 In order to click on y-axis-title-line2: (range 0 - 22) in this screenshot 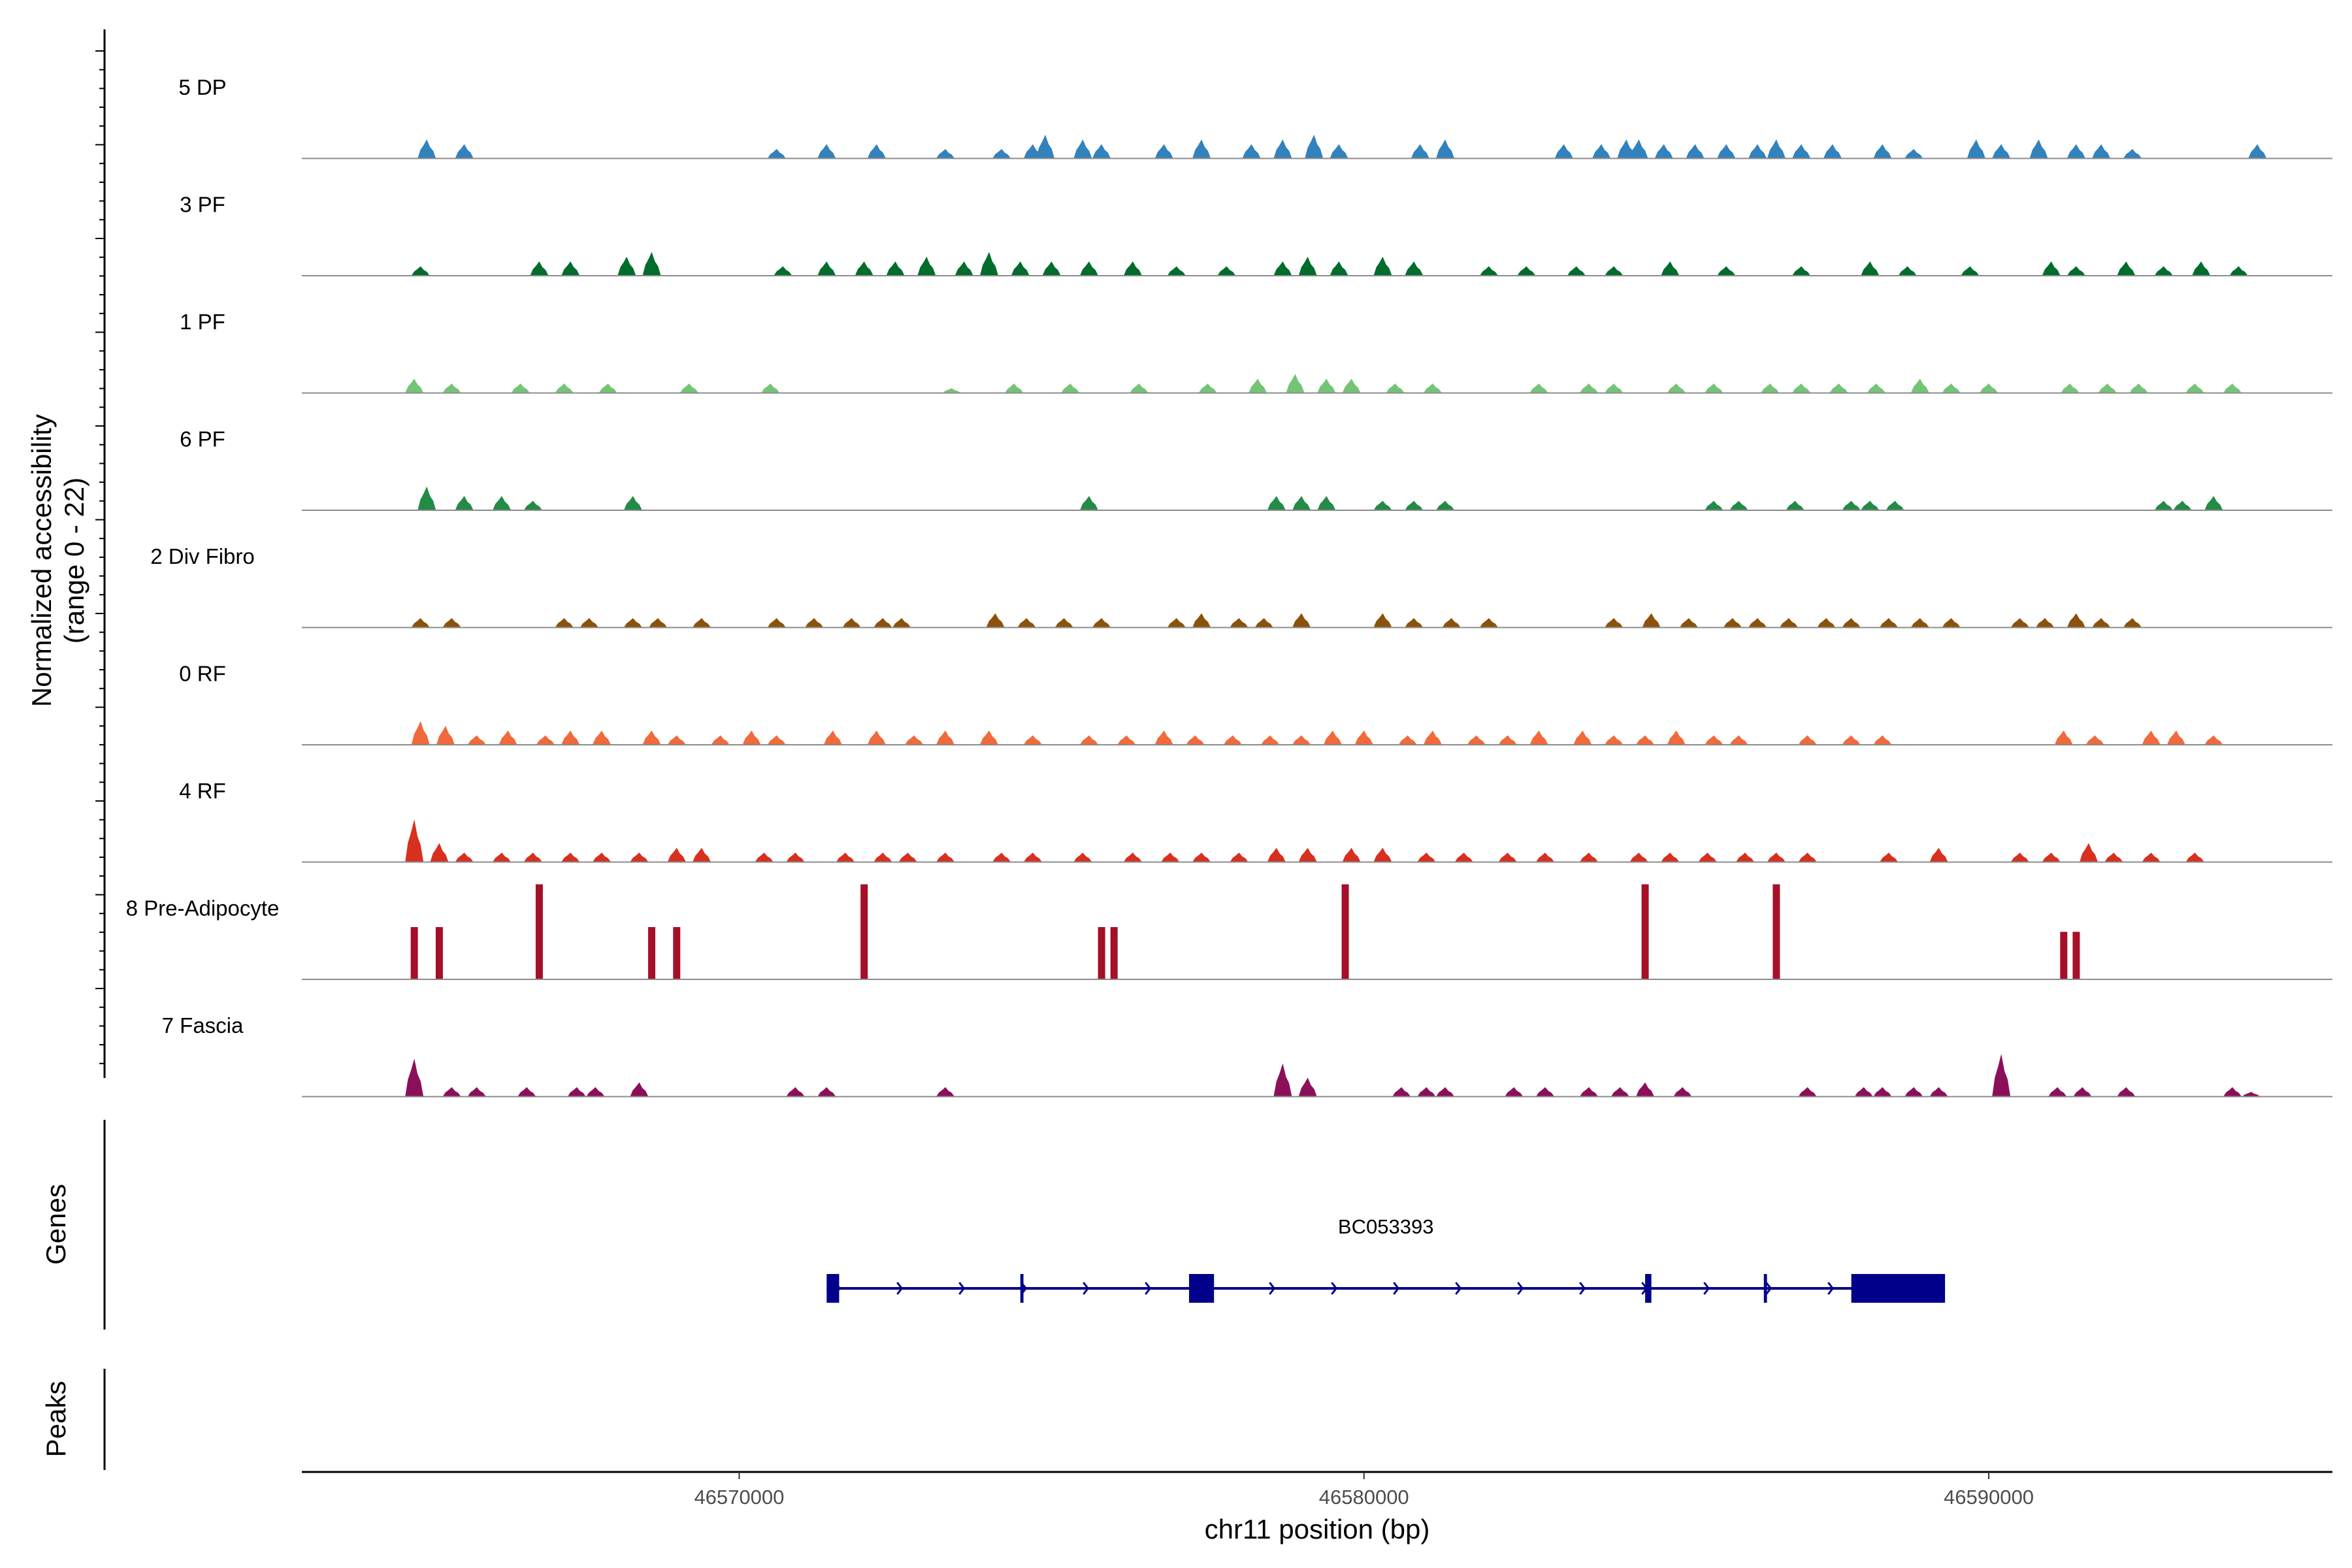, I will do `click(74, 561)`.